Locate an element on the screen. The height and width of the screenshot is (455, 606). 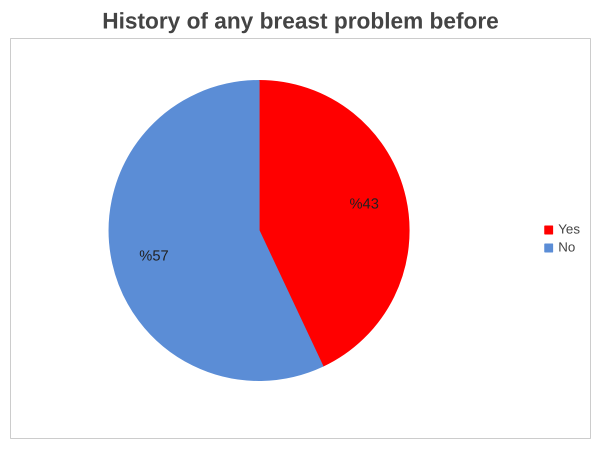
chart-title: History of any breast problem before is located at coordinates (300, 21).